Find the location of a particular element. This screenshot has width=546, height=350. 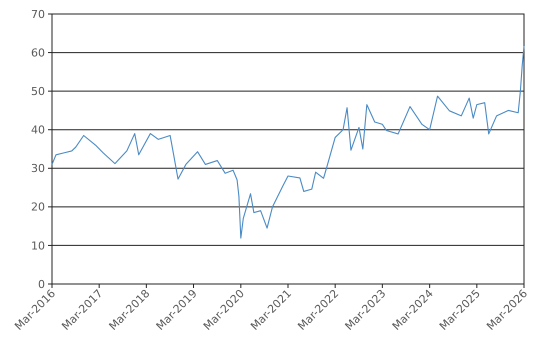

y-tick-label: 20 is located at coordinates (38, 207).